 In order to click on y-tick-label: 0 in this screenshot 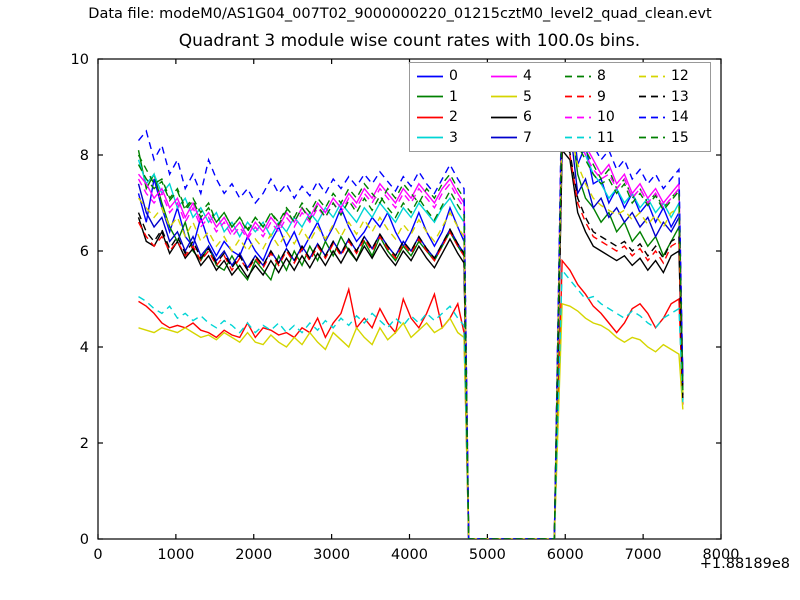, I will do `click(84, 540)`.